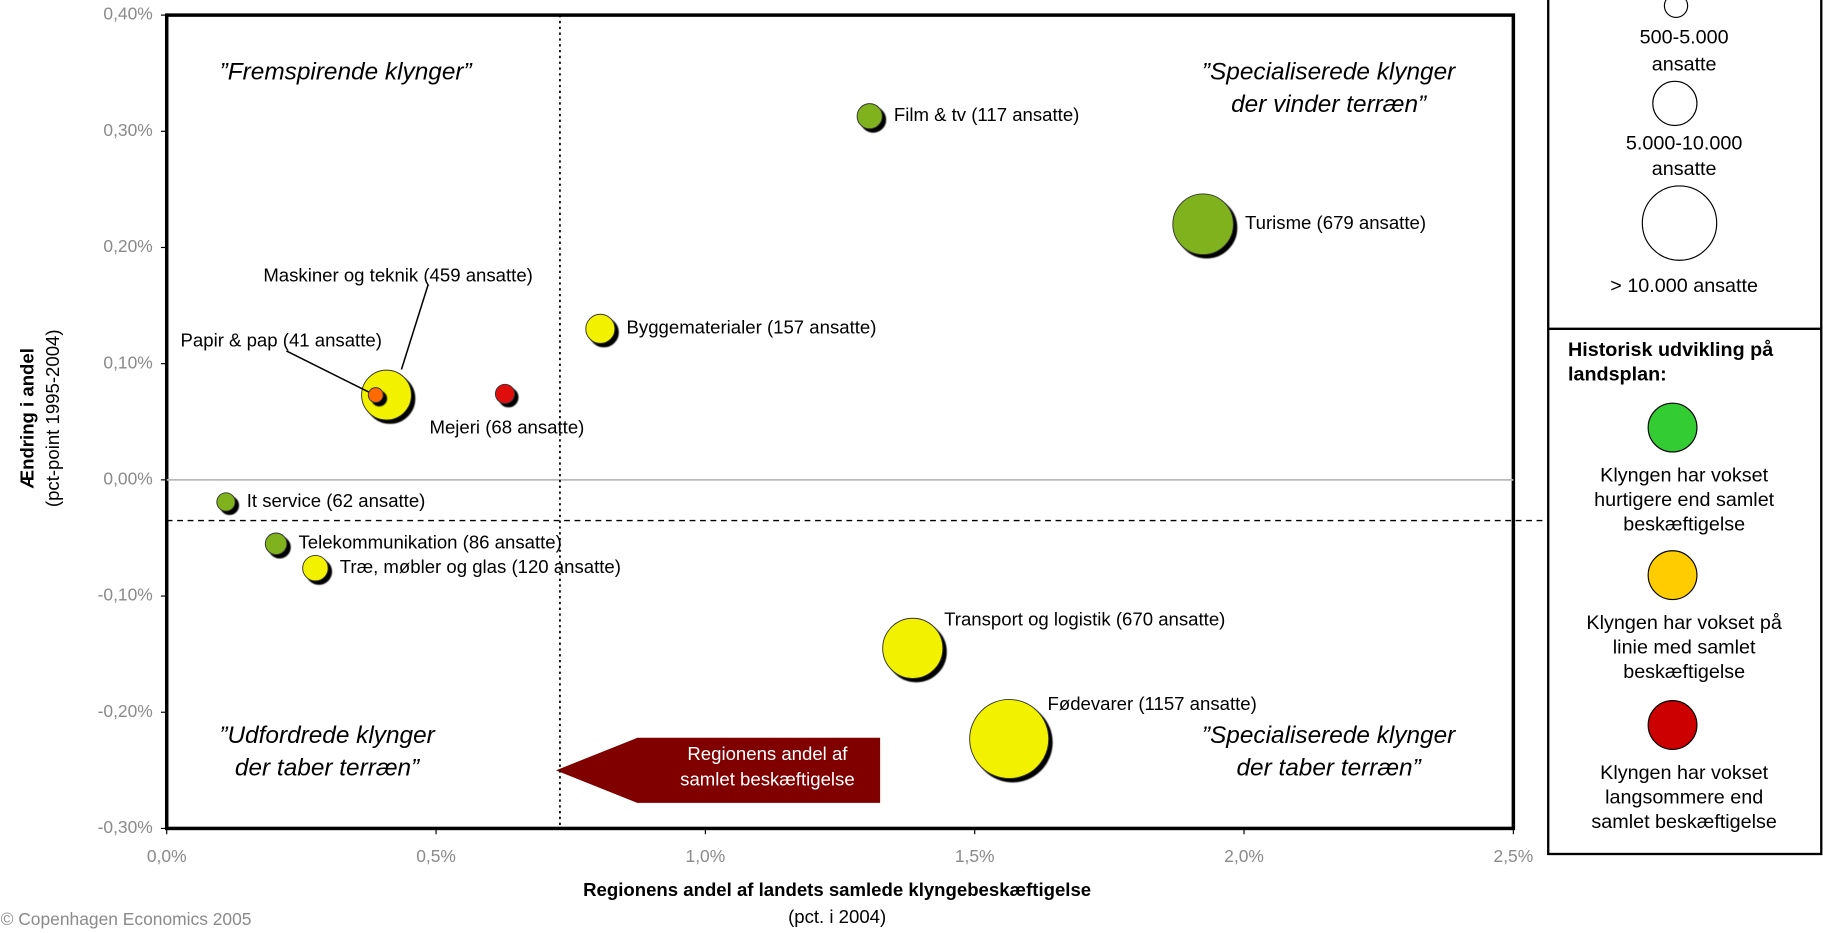 The image size is (1823, 933). I want to click on x-tick-label: 1,5%, so click(975, 856).